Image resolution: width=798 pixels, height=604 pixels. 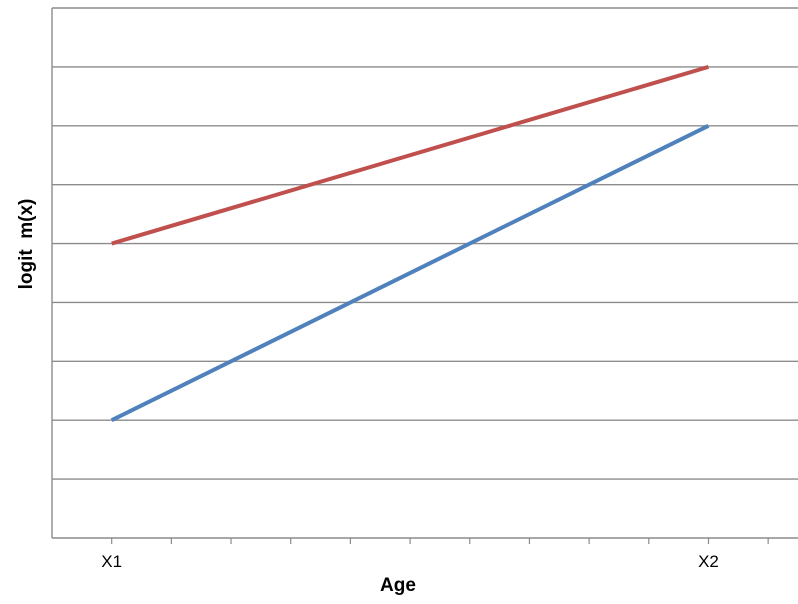 I want to click on x-axis-label: Age, so click(x=398, y=585).